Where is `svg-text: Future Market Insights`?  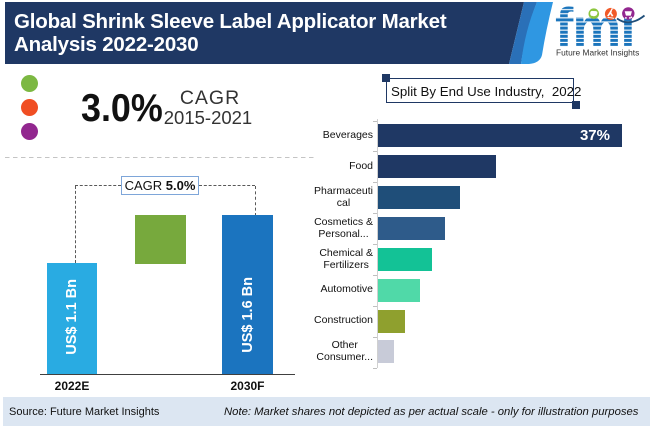 svg-text: Future Market Insights is located at coordinates (597, 53).